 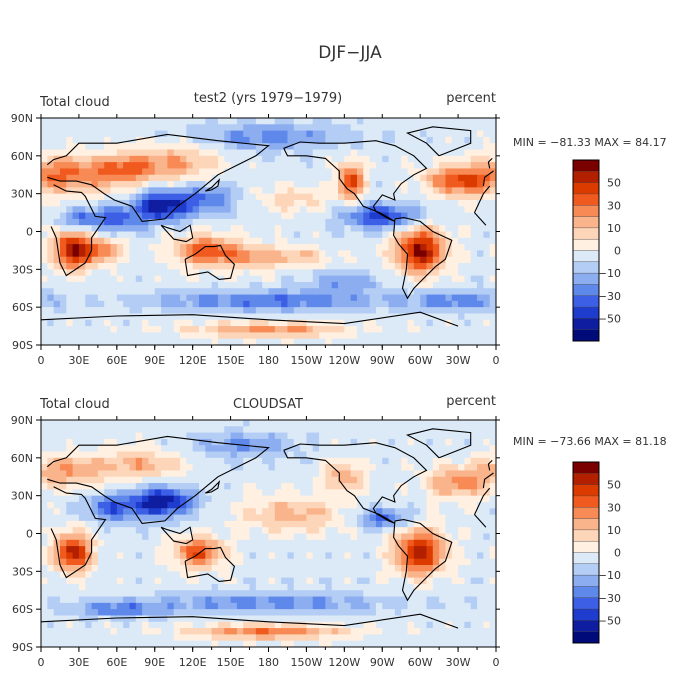 I want to click on coastline, so click(x=355, y=181).